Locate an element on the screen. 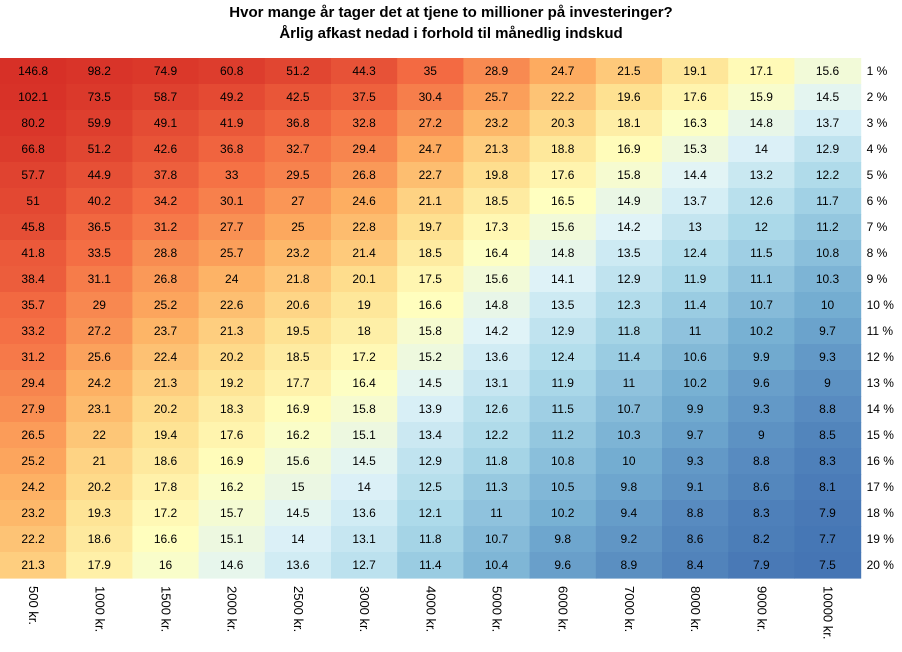 Image resolution: width=902 pixels, height=652 pixels. heatmap-cell-value: 10.2 is located at coordinates (563, 513).